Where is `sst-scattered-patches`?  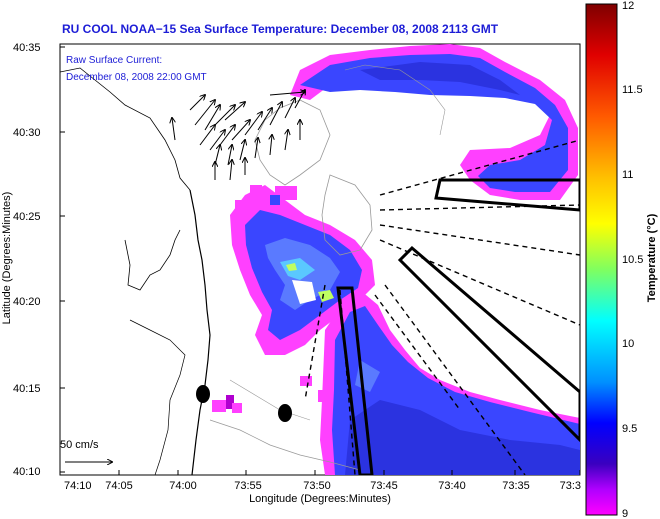
sst-scattered-patches is located at coordinates (270, 299).